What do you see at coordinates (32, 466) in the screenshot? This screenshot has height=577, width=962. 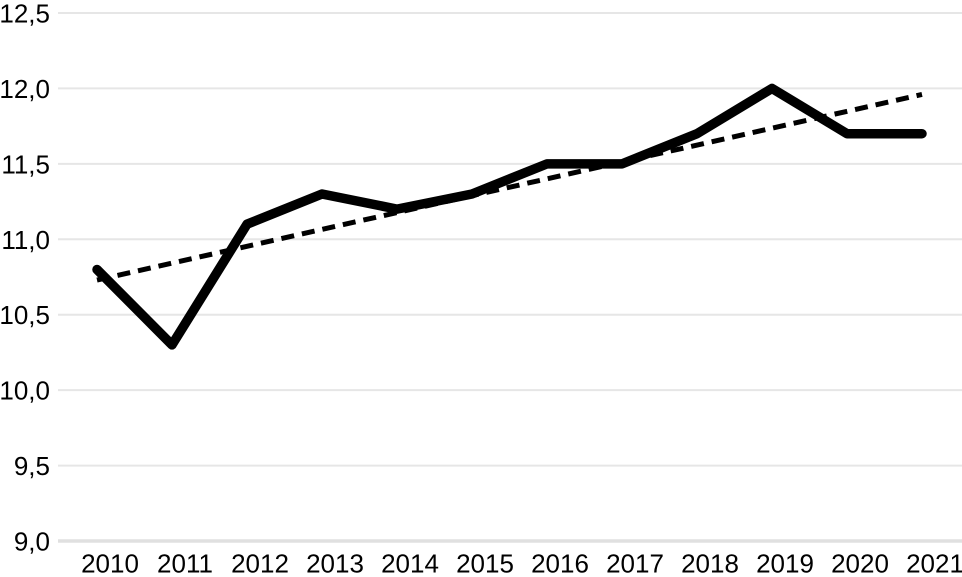 I see `y-tick-label: 9,5` at bounding box center [32, 466].